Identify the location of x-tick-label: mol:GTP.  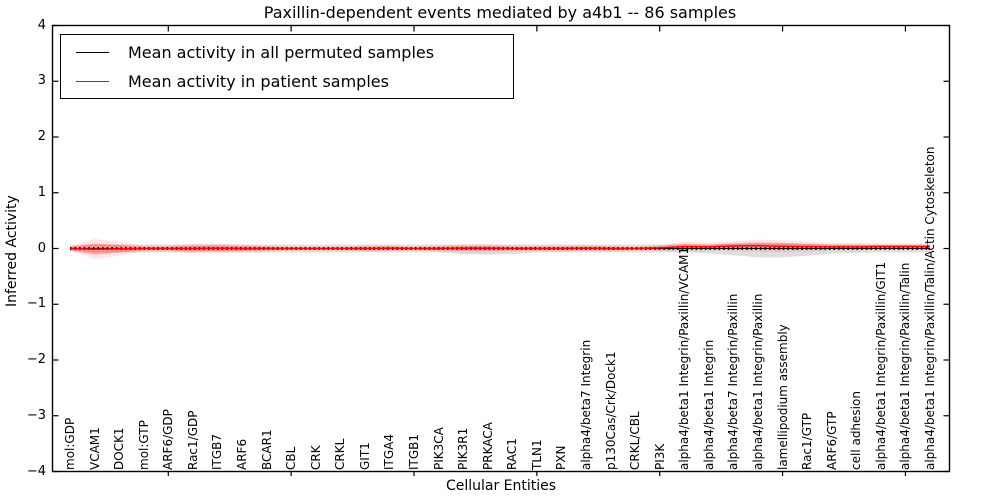
(143, 445).